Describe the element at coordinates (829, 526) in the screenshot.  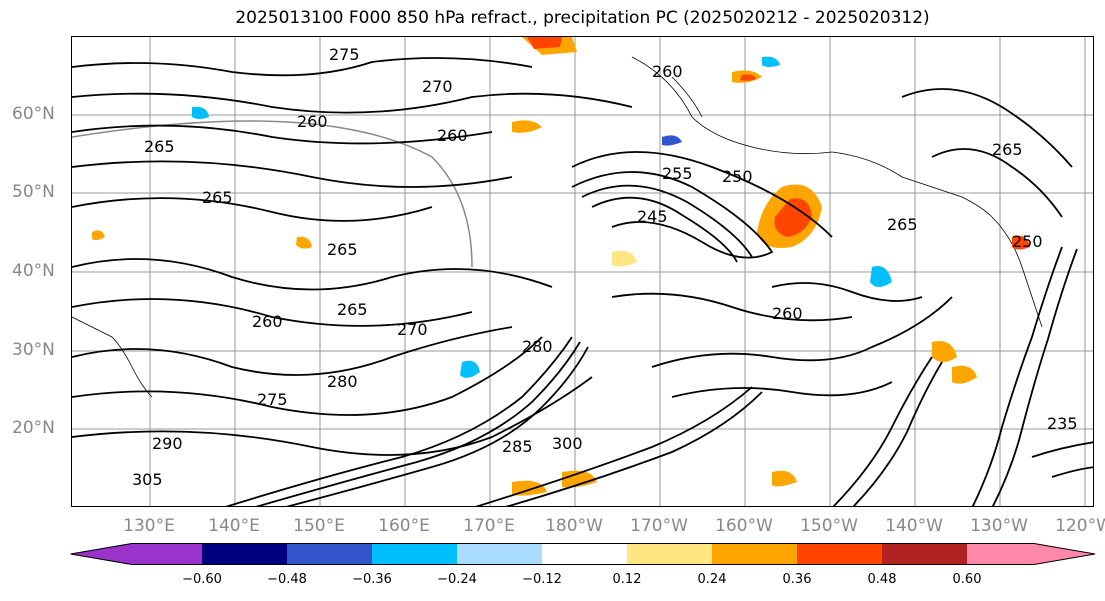
I see `lon-label: 150°W` at that location.